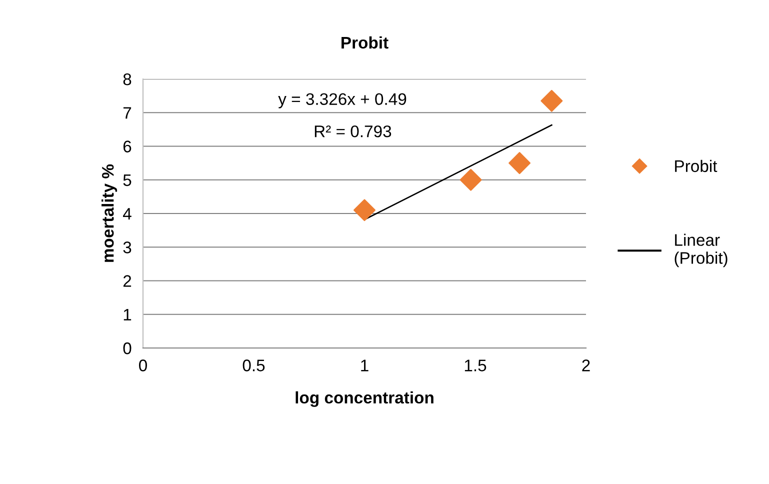 The width and height of the screenshot is (769, 484). I want to click on y-tick-label: 5, so click(127, 180).